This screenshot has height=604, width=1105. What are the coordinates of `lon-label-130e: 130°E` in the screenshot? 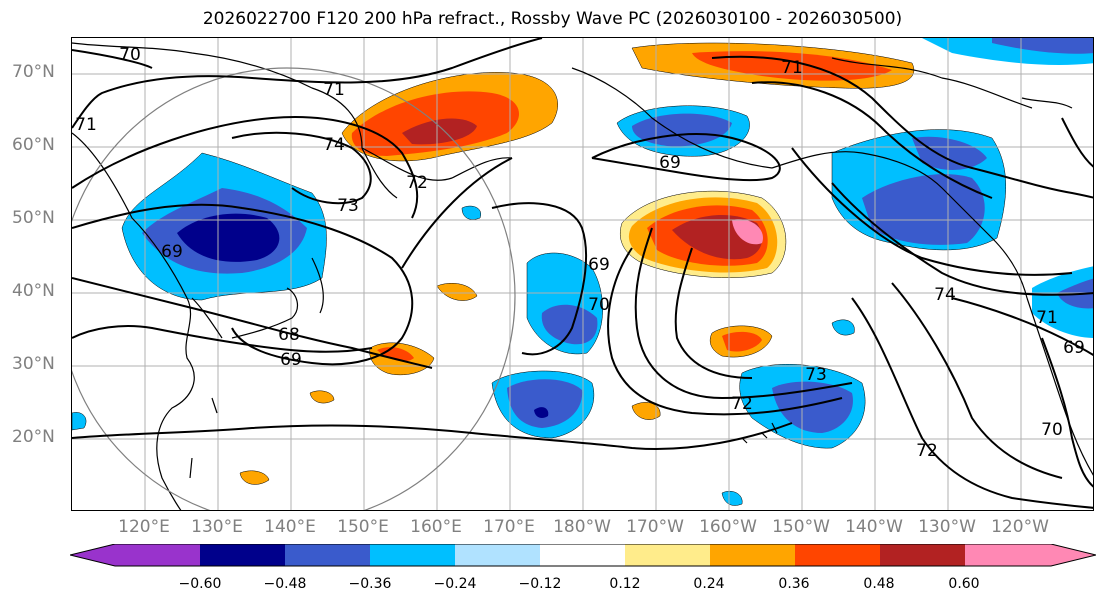 It's located at (217, 527).